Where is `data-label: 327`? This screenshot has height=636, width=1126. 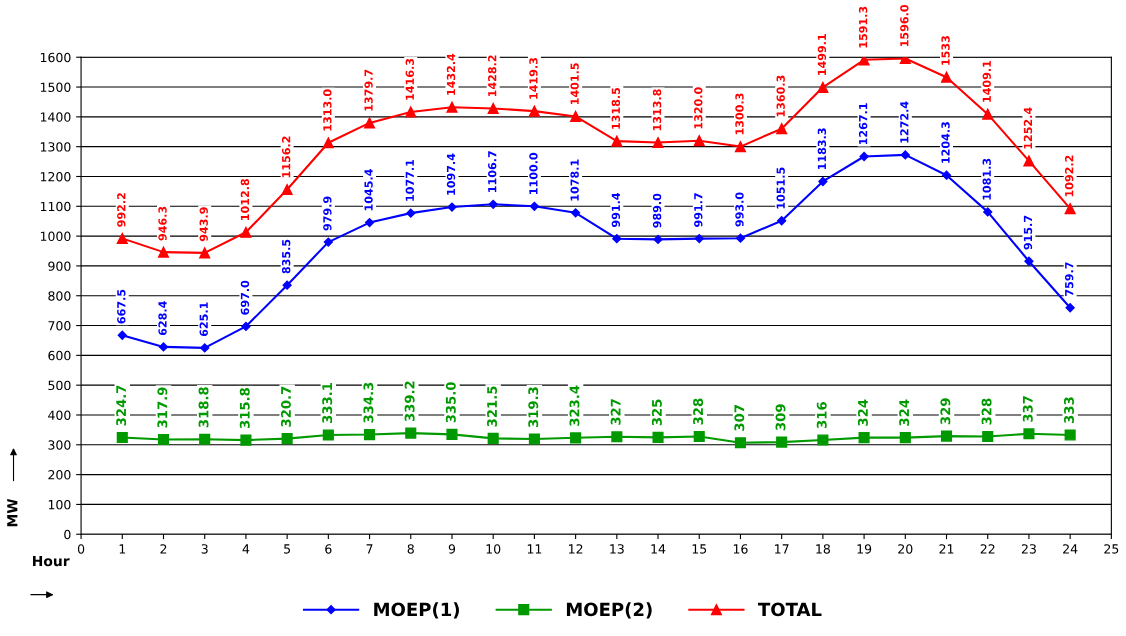
data-label: 327 is located at coordinates (615, 412).